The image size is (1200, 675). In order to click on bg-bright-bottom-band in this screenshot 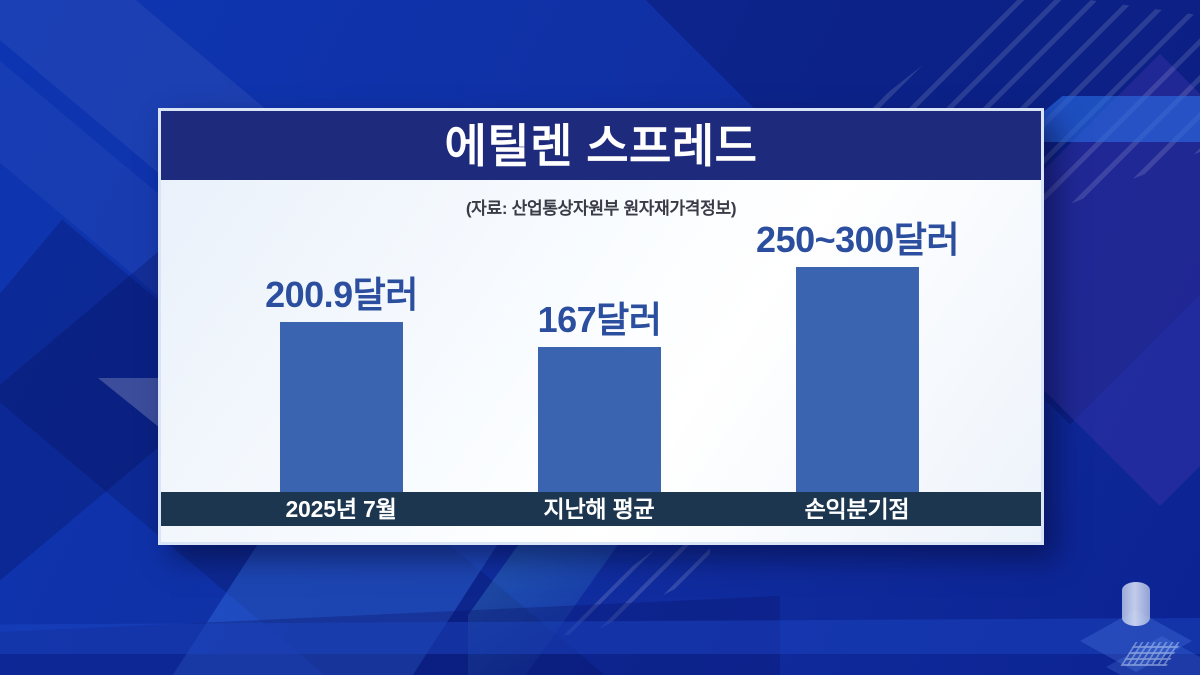, I will do `click(600, 636)`.